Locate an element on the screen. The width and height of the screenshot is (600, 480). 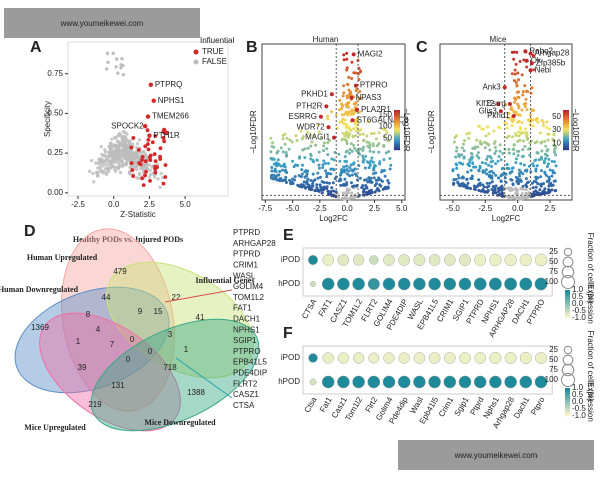
venn-count: 718 is located at coordinates (170, 367).